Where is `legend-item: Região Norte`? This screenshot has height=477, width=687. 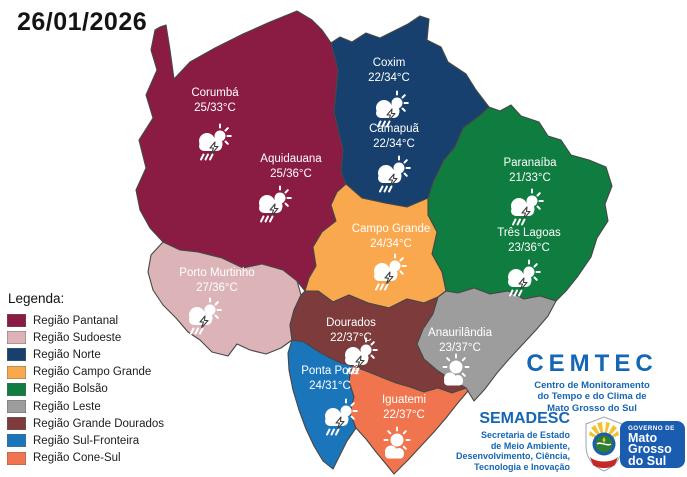 legend-item: Região Norte is located at coordinates (85, 354).